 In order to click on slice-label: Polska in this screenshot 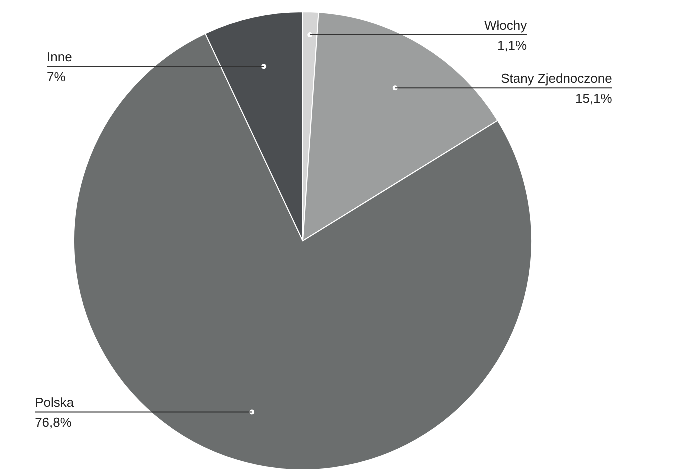, I will do `click(55, 402)`.